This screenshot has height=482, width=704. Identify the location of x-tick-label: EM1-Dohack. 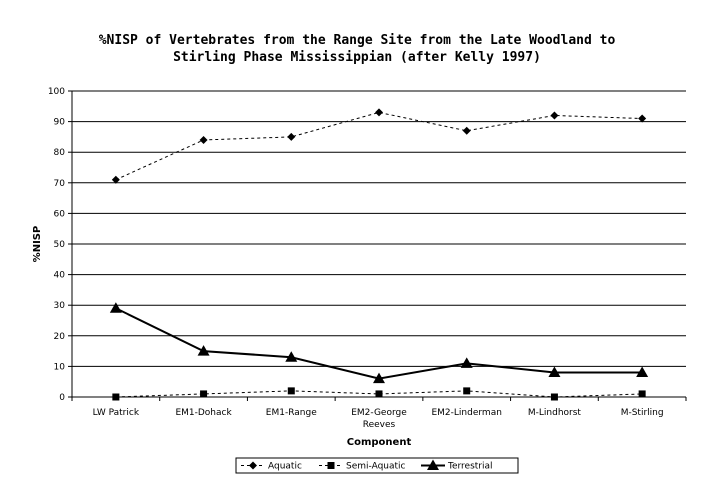
(203, 413).